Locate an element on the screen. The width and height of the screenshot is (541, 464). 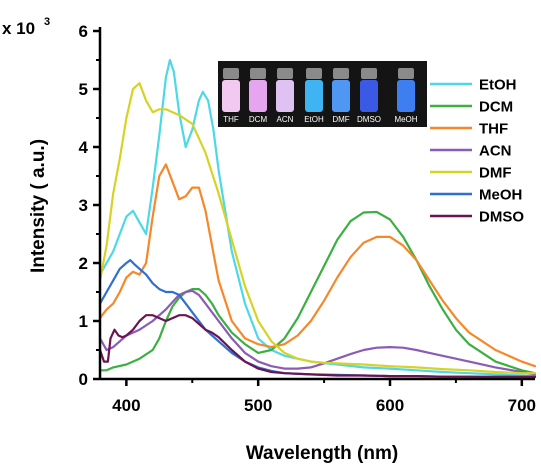
vial-label-thf: THF is located at coordinates (231, 119).